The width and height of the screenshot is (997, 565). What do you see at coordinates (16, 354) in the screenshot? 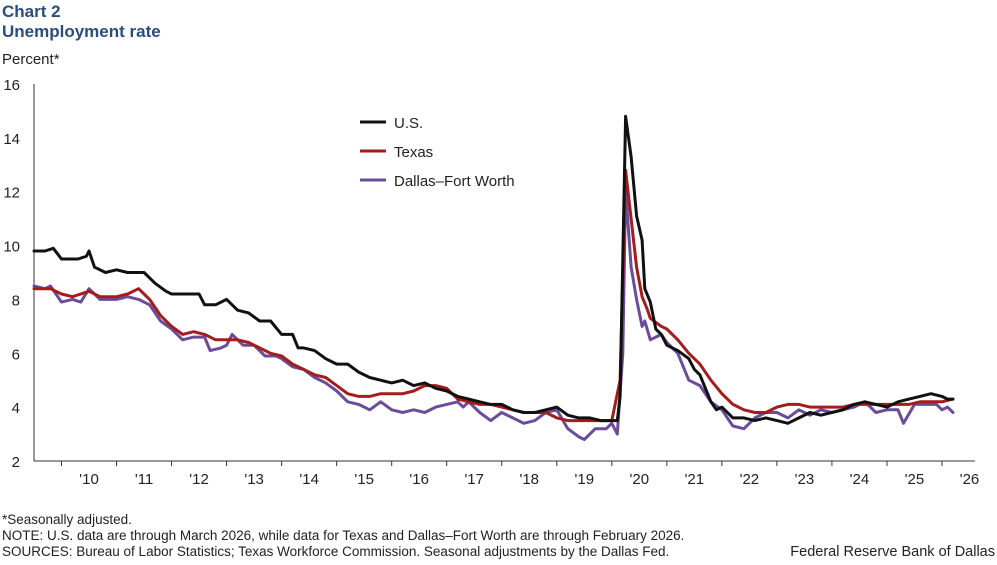
I see `y-tick-label: 6` at bounding box center [16, 354].